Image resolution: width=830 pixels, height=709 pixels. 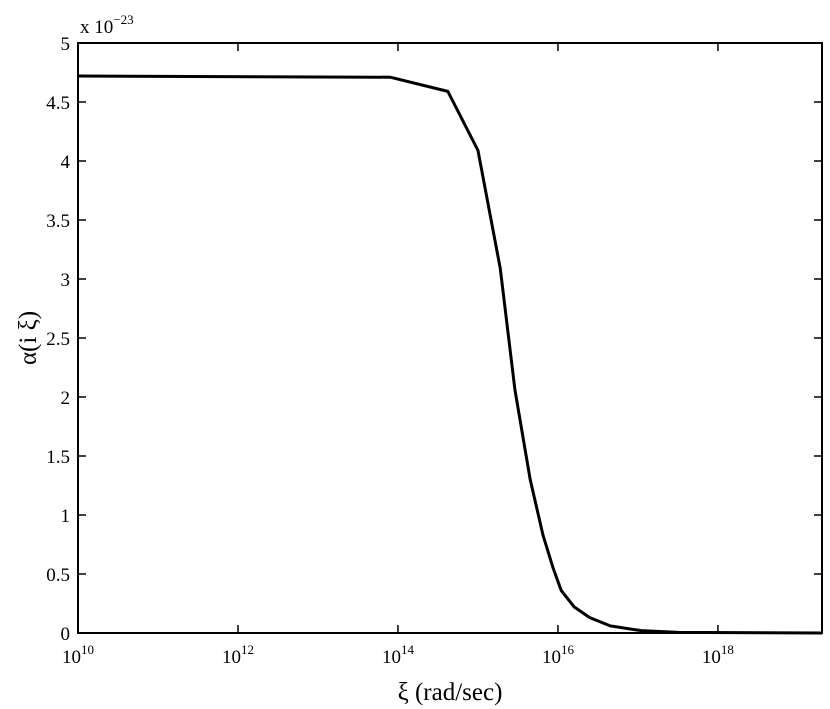 I want to click on y-tick-label: 4, so click(x=66, y=162).